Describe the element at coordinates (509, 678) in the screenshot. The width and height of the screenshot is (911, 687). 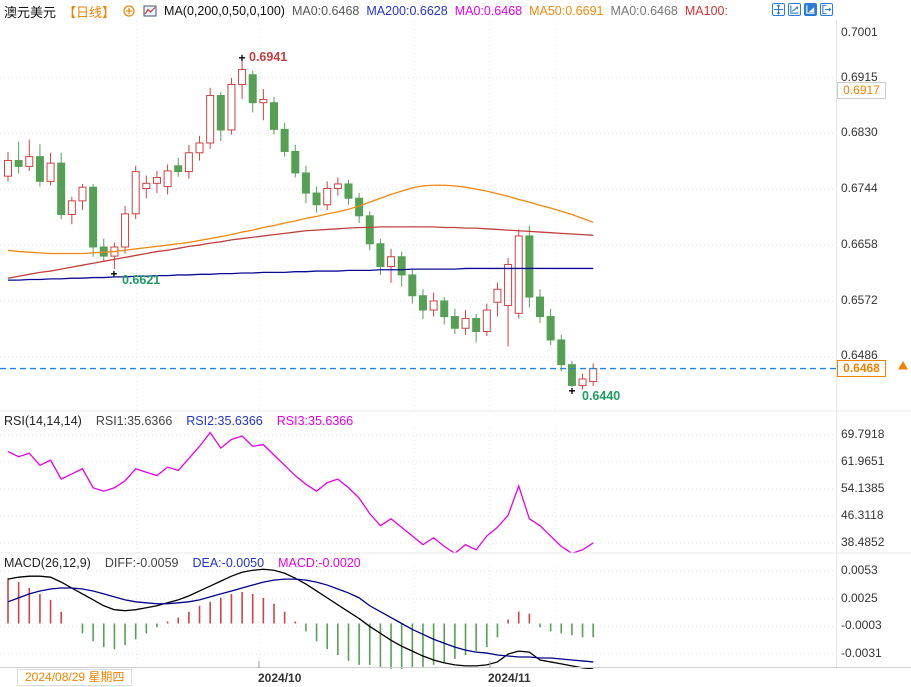
I see `x-axis-label: 2024/11` at that location.